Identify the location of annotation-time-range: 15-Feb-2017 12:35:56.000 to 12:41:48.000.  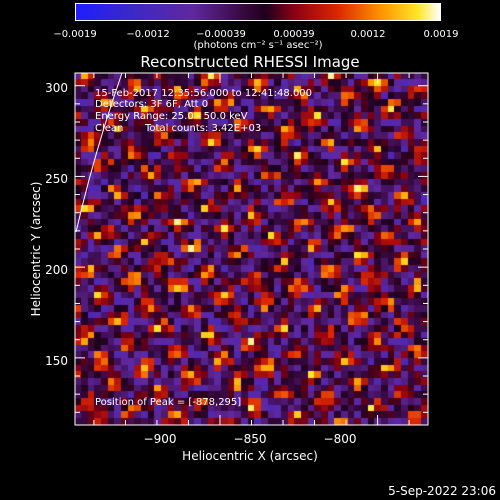
(204, 93).